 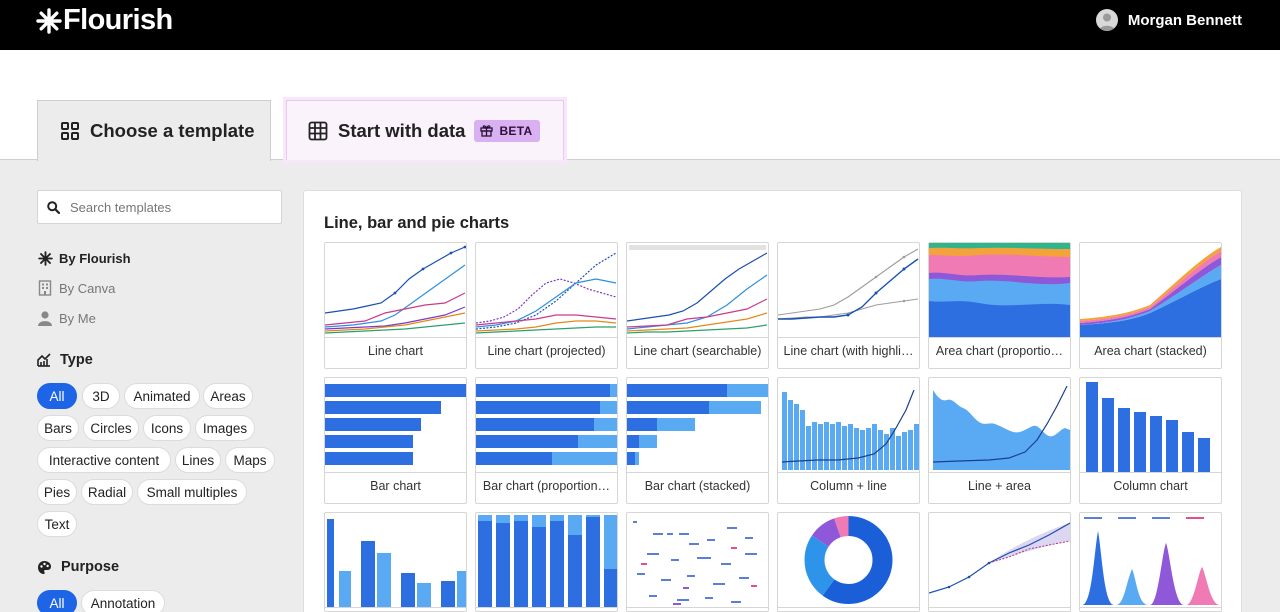 I want to click on grouped-column-chart-icon, so click(x=395, y=560).